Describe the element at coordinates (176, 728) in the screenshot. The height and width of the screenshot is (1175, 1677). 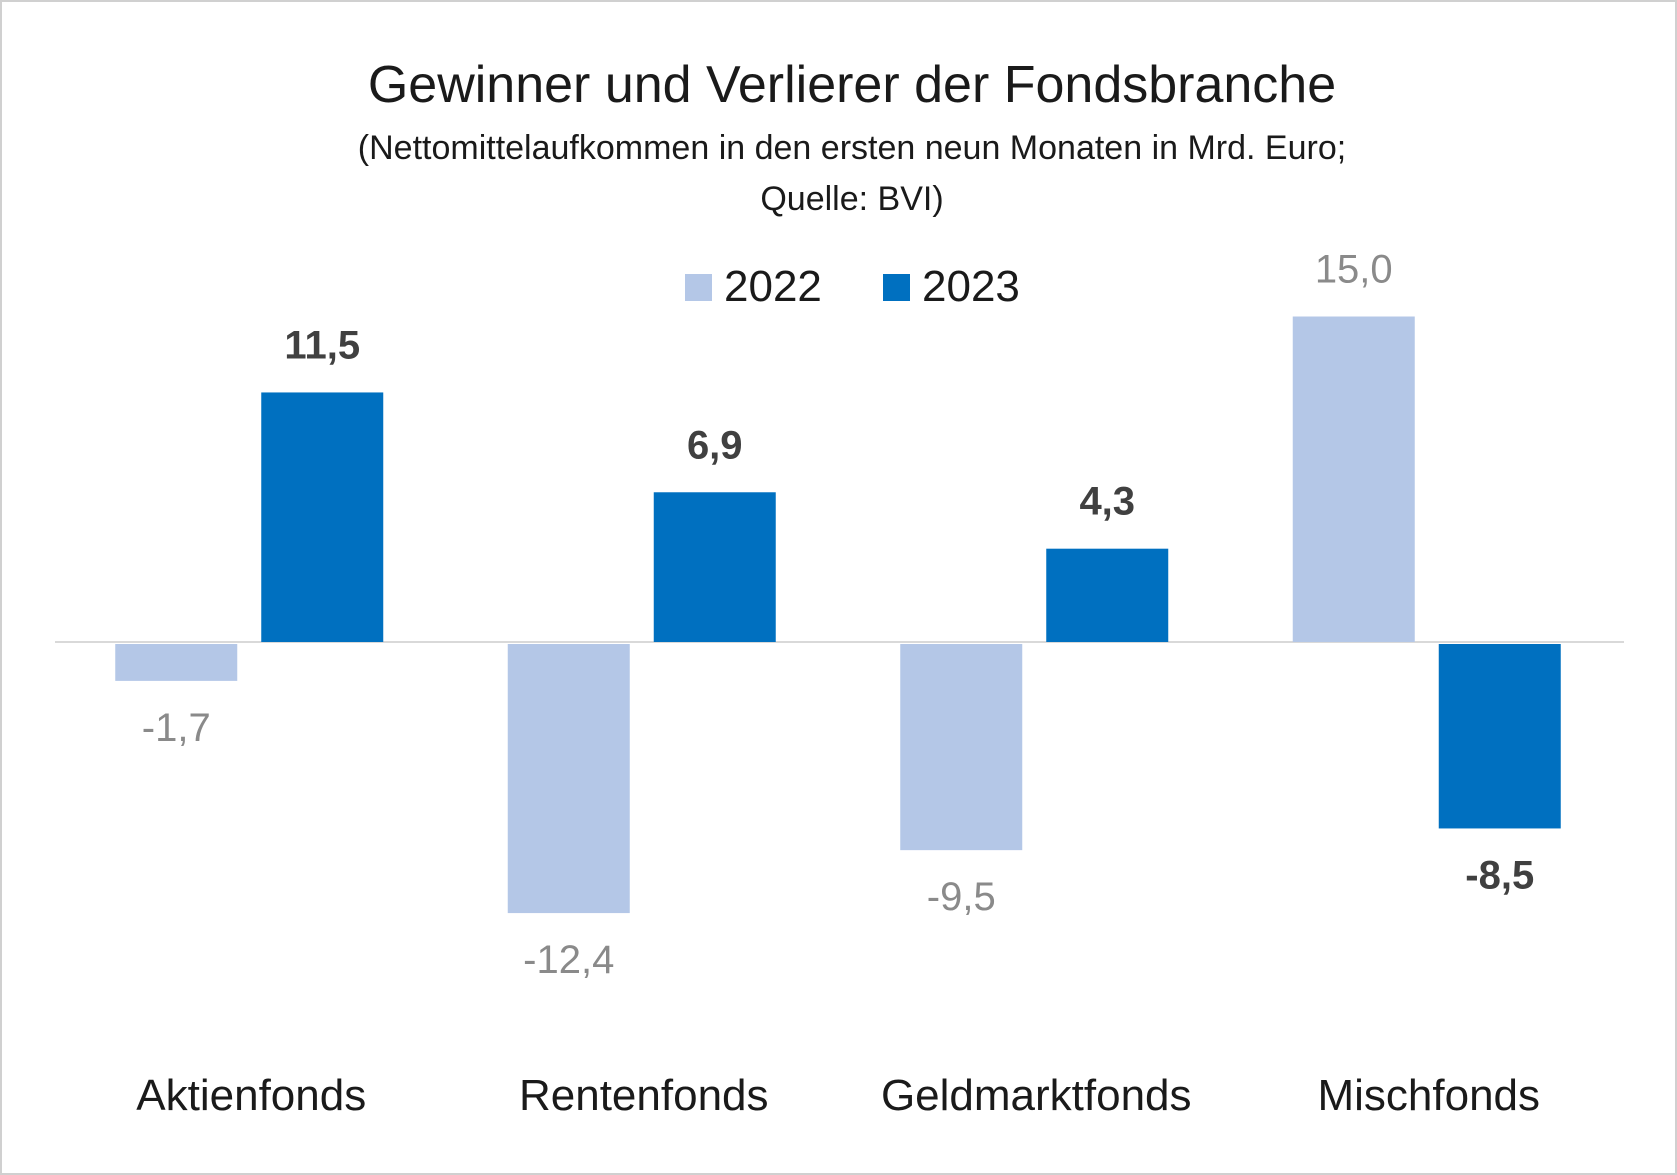
I see `value-label-aktienfonds-2022: -1,7` at that location.